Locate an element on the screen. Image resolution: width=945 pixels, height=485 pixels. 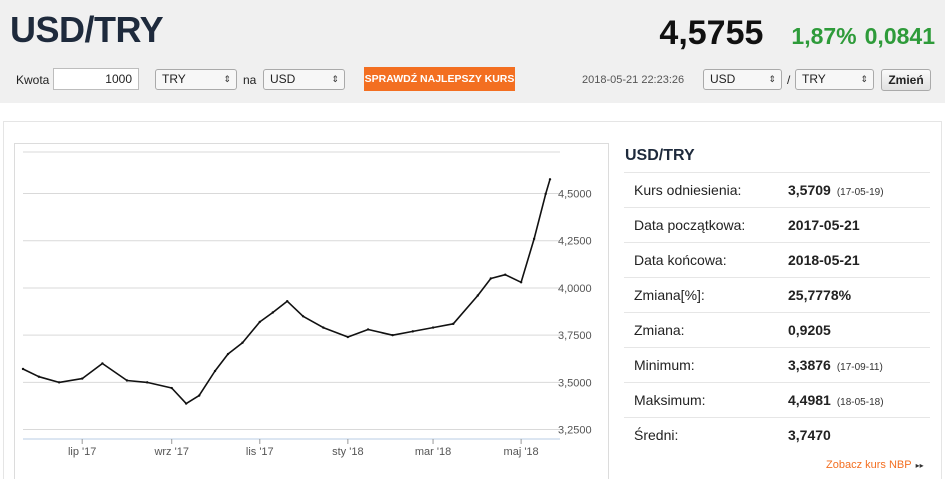
from-currency-select: TRY ⇕ is located at coordinates (196, 79).